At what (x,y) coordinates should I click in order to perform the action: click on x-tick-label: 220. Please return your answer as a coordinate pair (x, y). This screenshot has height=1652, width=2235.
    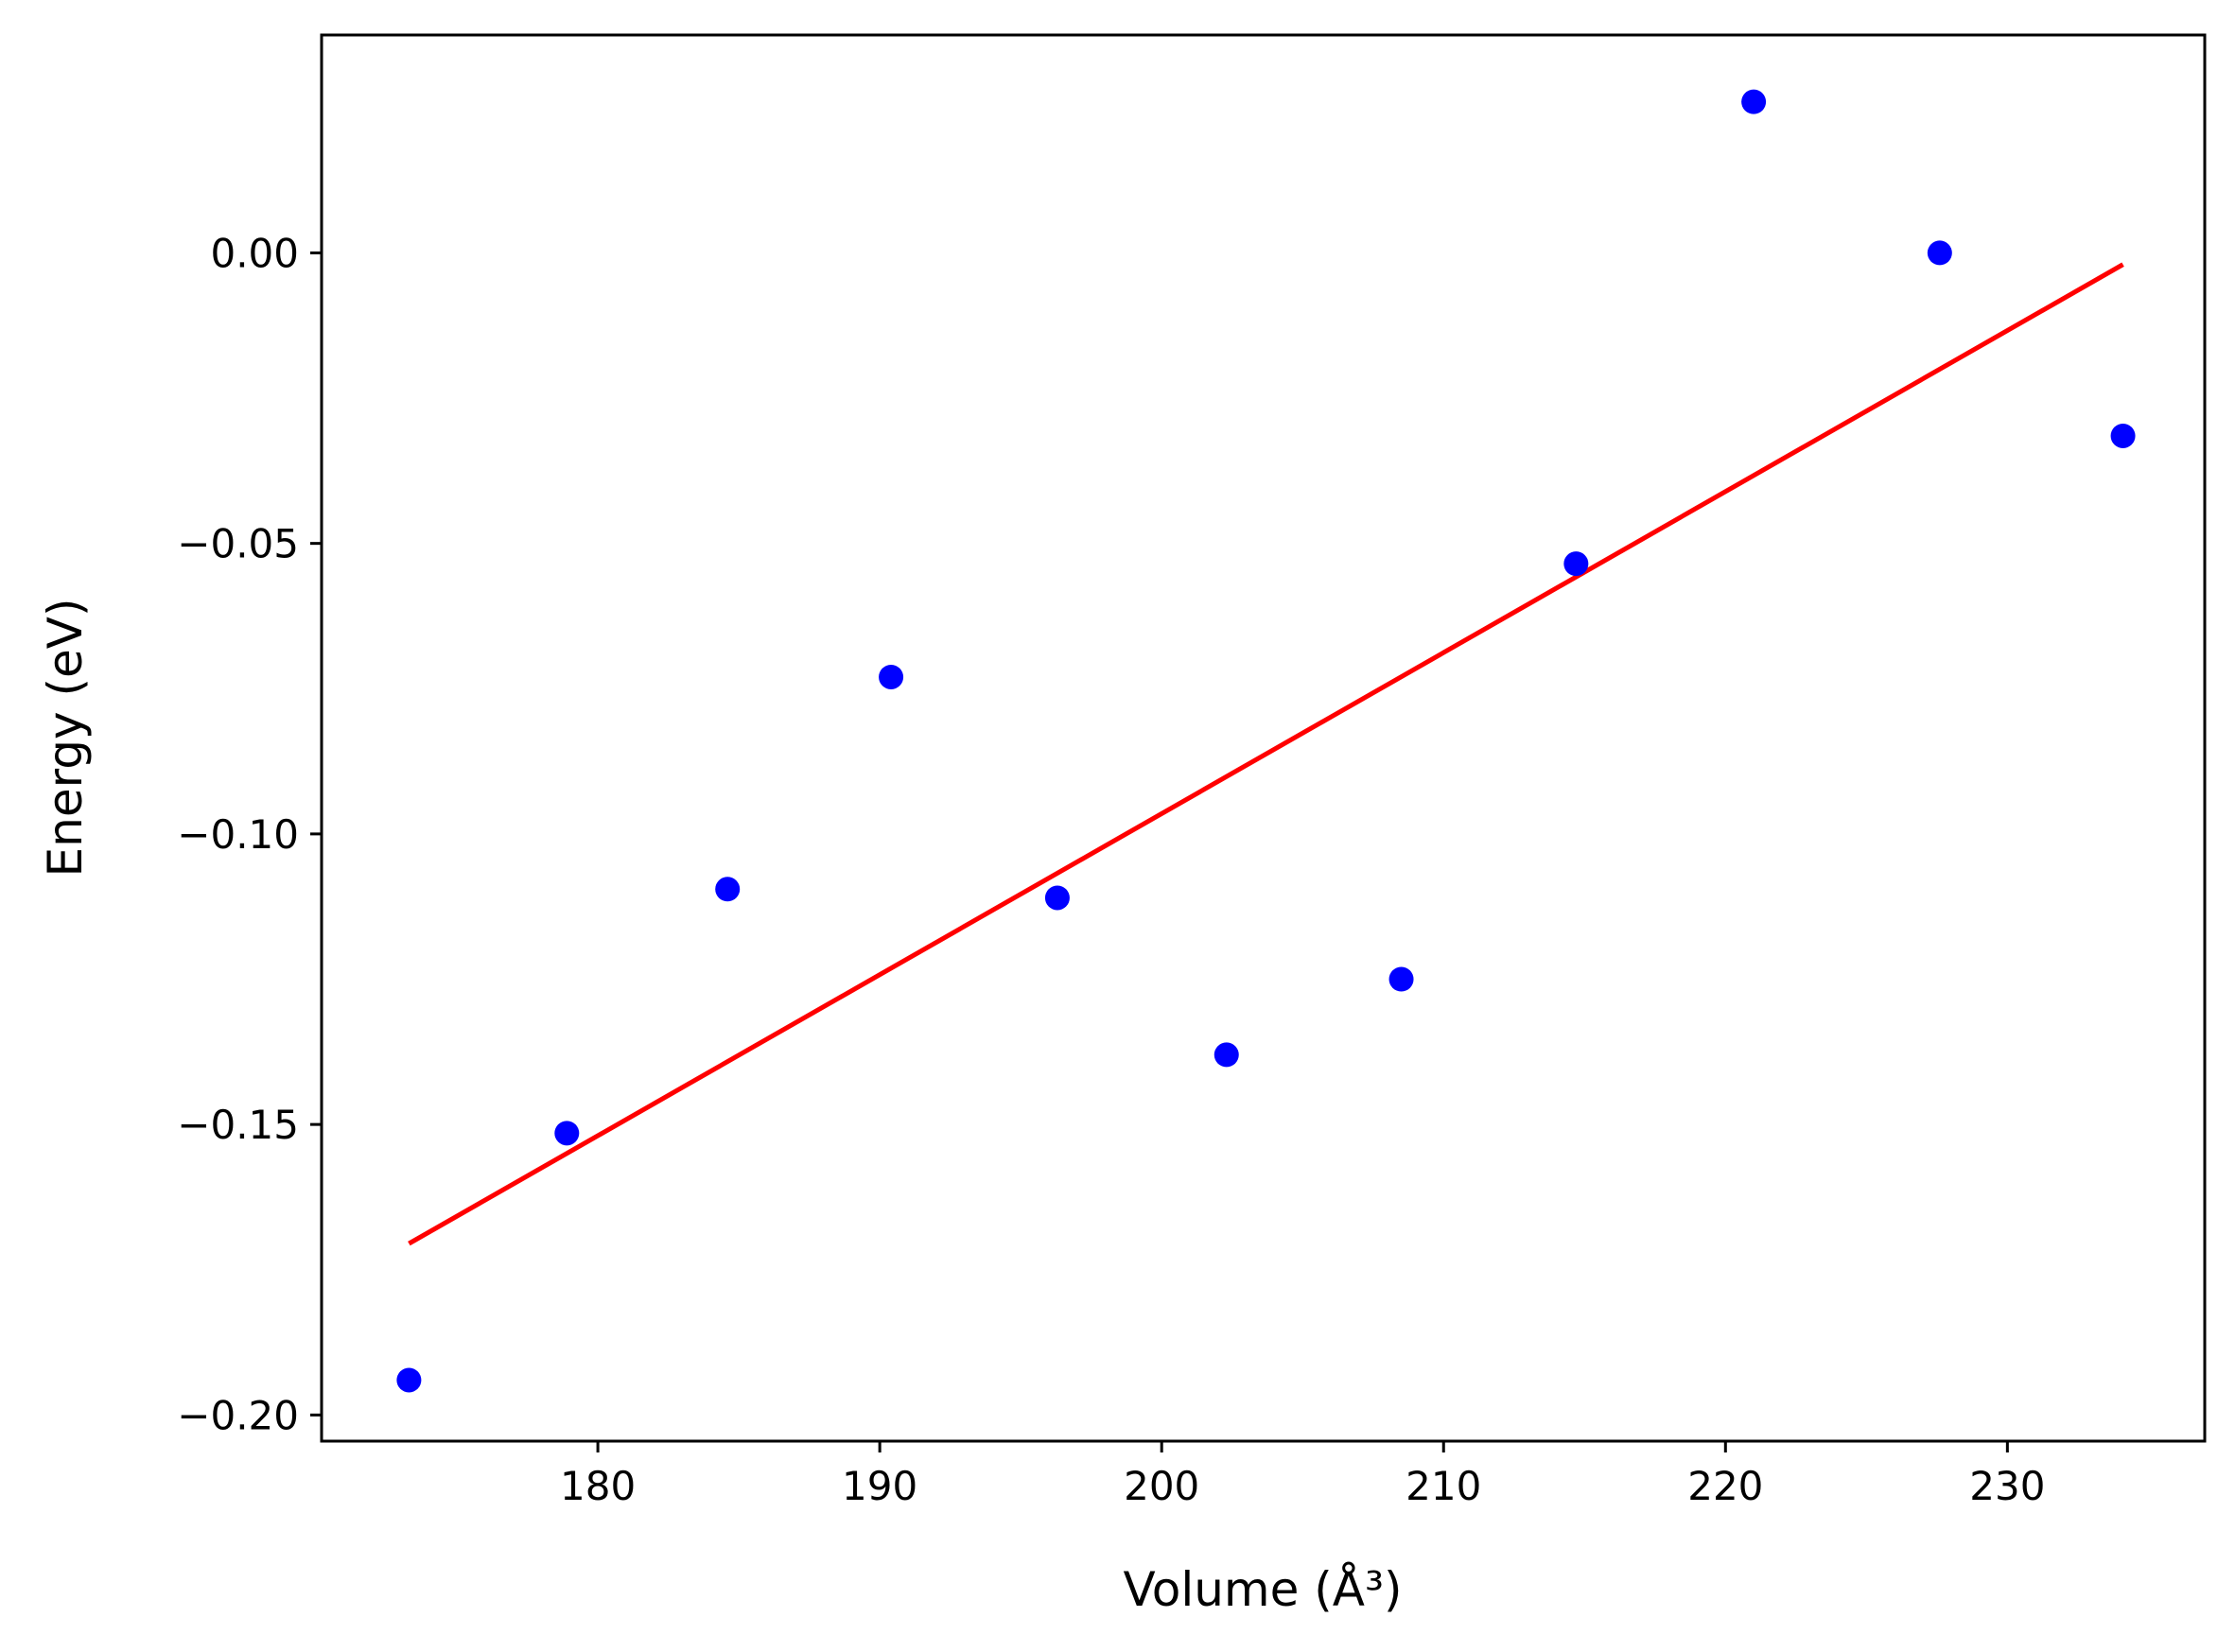
    Looking at the image, I should click on (1725, 1486).